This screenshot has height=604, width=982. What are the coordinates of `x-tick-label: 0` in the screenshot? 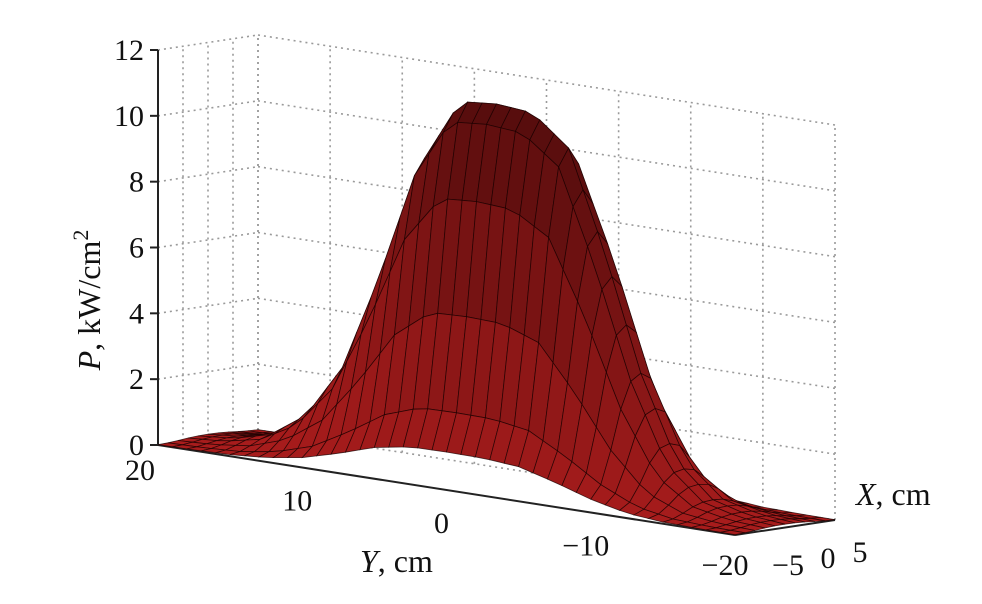 It's located at (828, 558).